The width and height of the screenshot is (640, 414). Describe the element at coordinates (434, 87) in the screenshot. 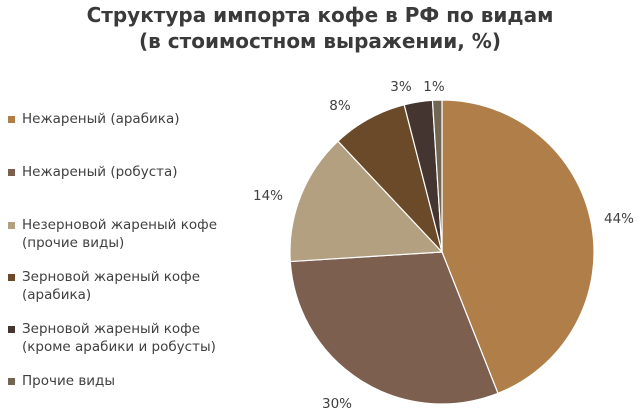

I see `slice-label-6: 1%` at that location.